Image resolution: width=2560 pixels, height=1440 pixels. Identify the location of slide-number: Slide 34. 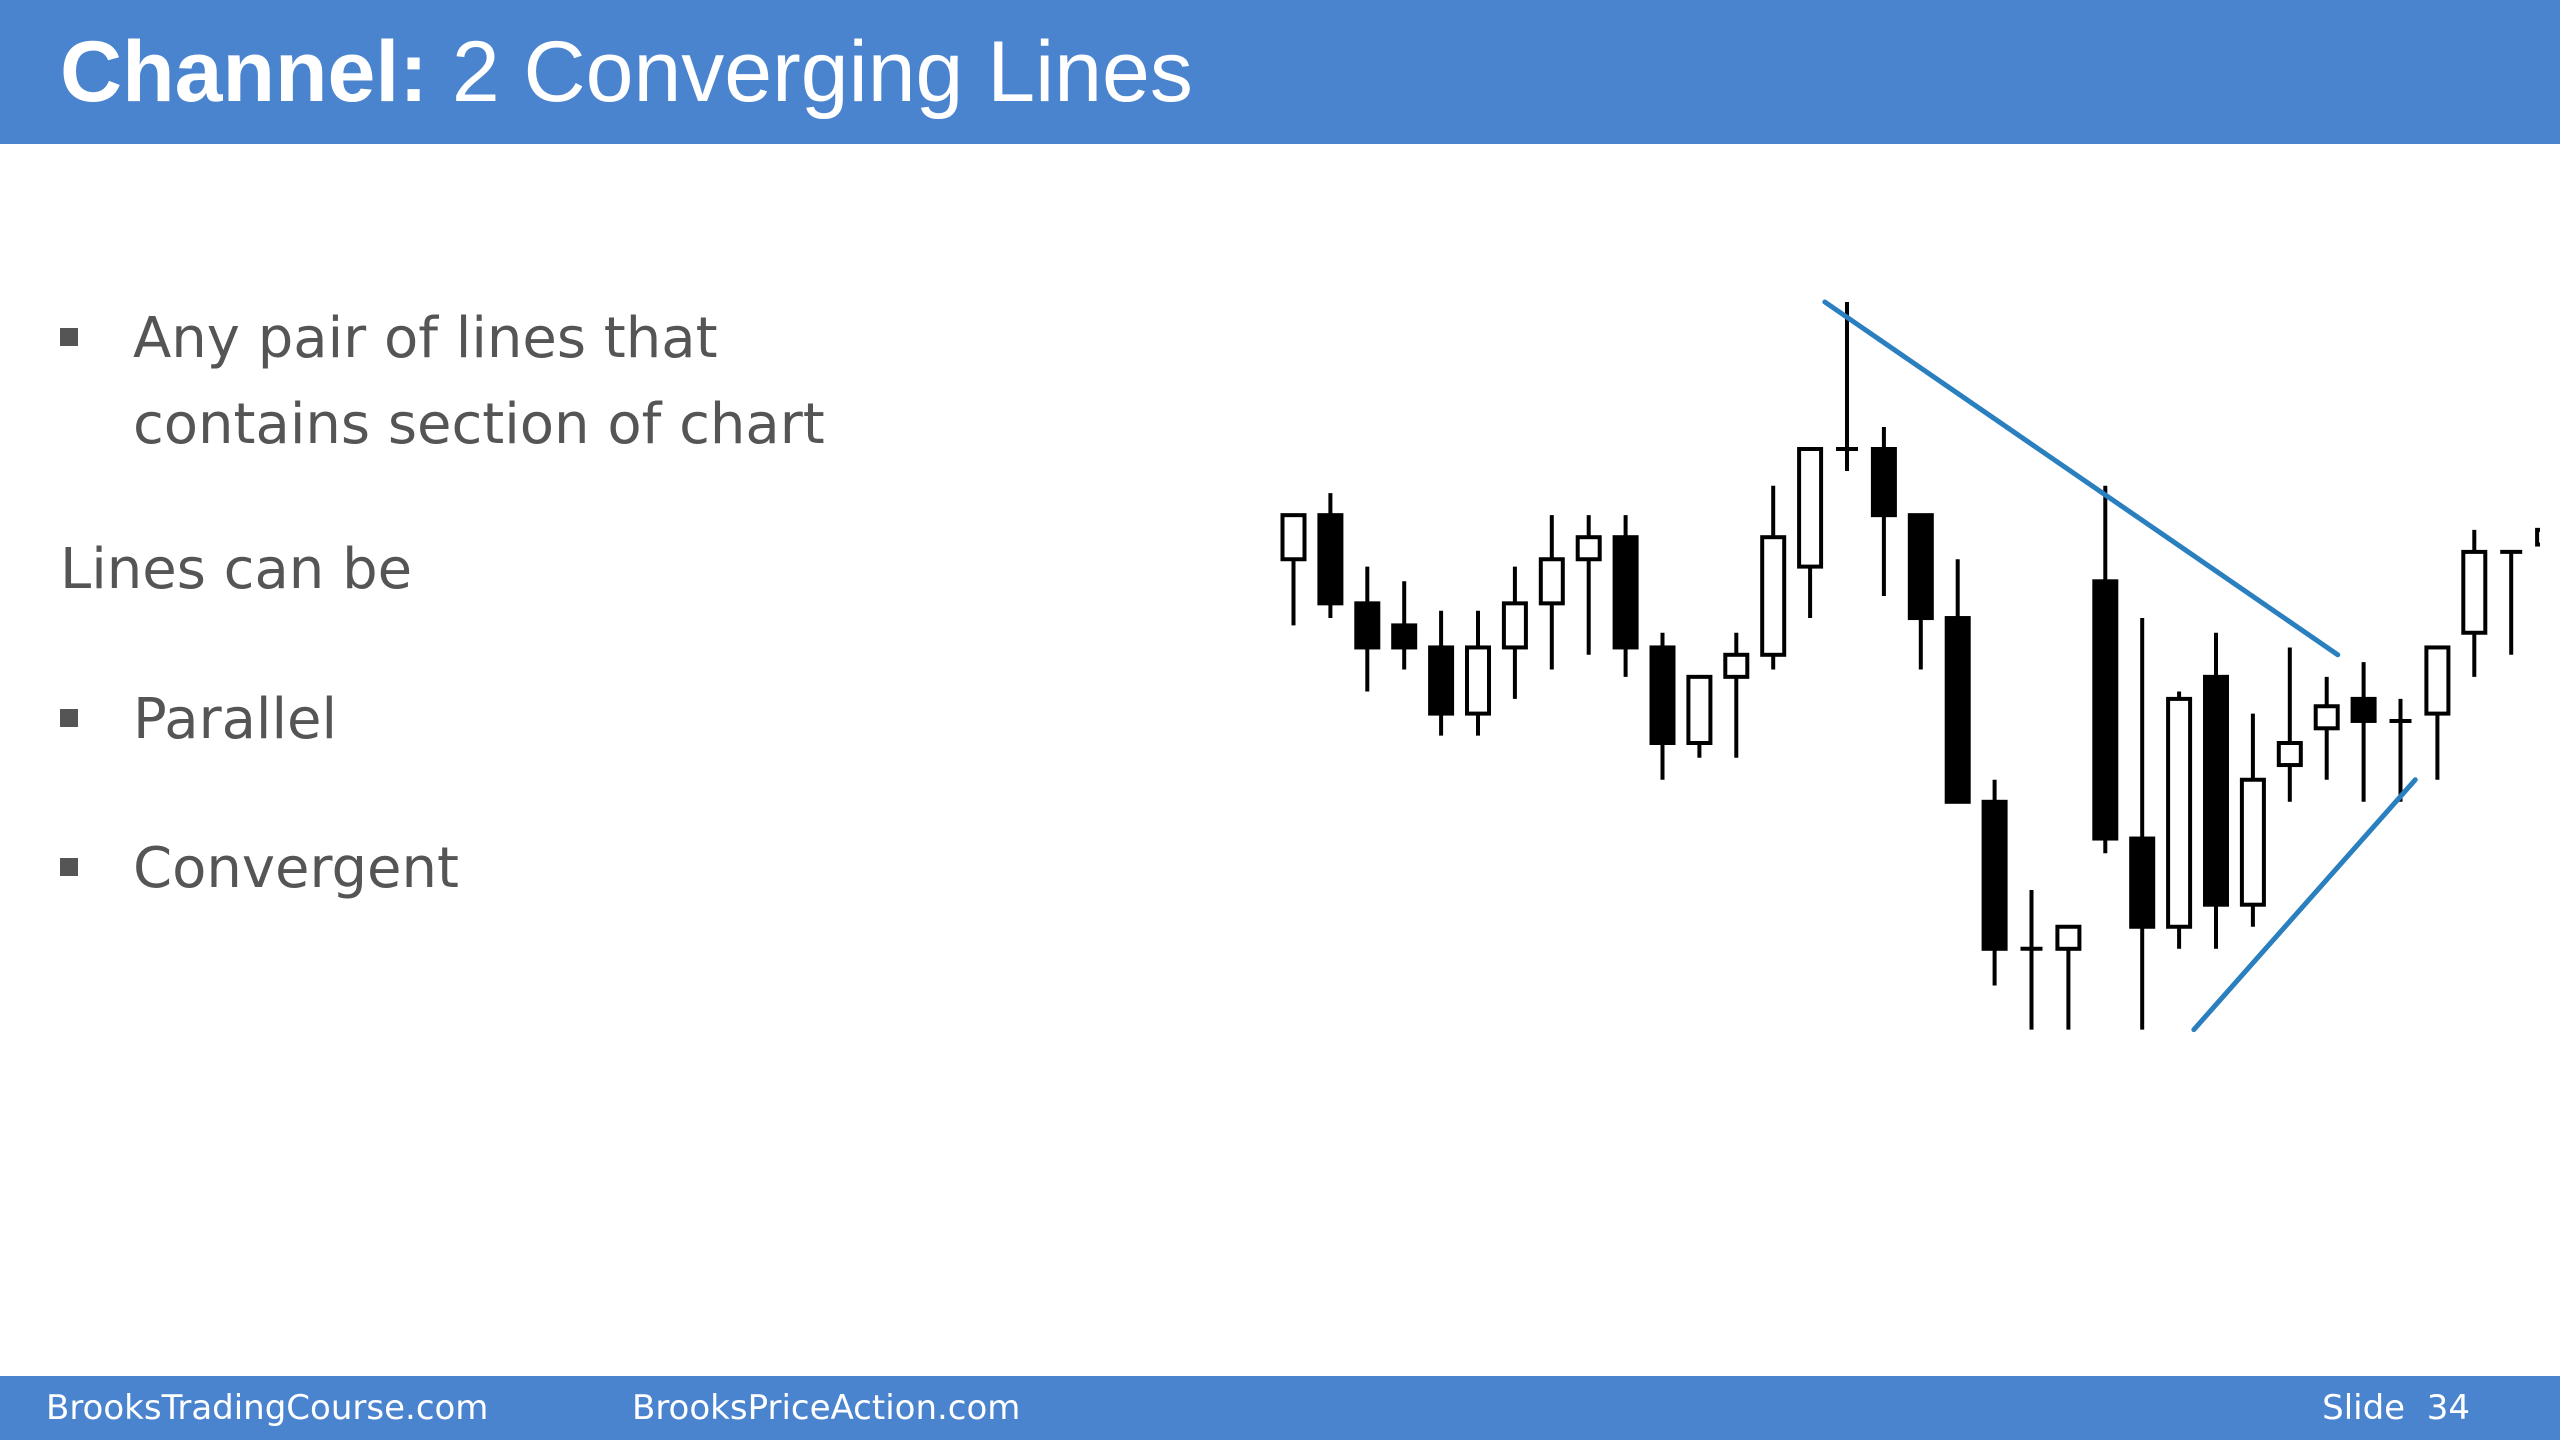
(2396, 1408).